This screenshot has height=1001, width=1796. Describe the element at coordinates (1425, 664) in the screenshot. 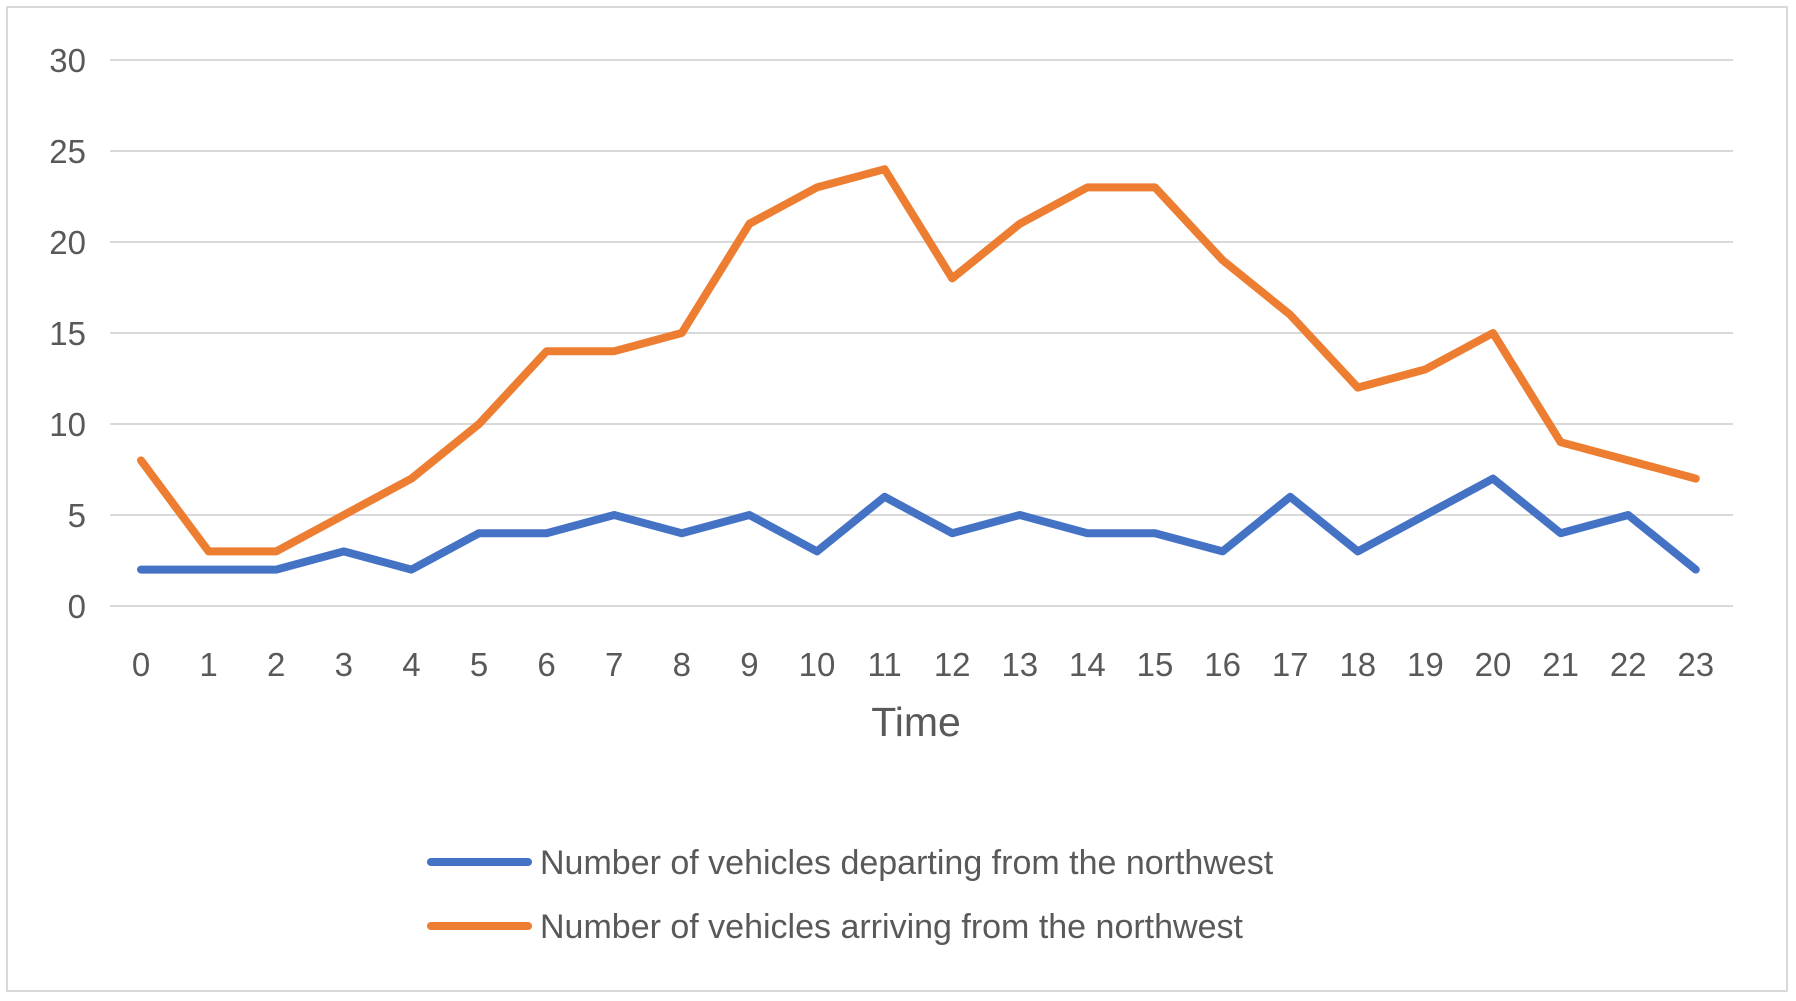

I see `x-tick-label: 19` at that location.